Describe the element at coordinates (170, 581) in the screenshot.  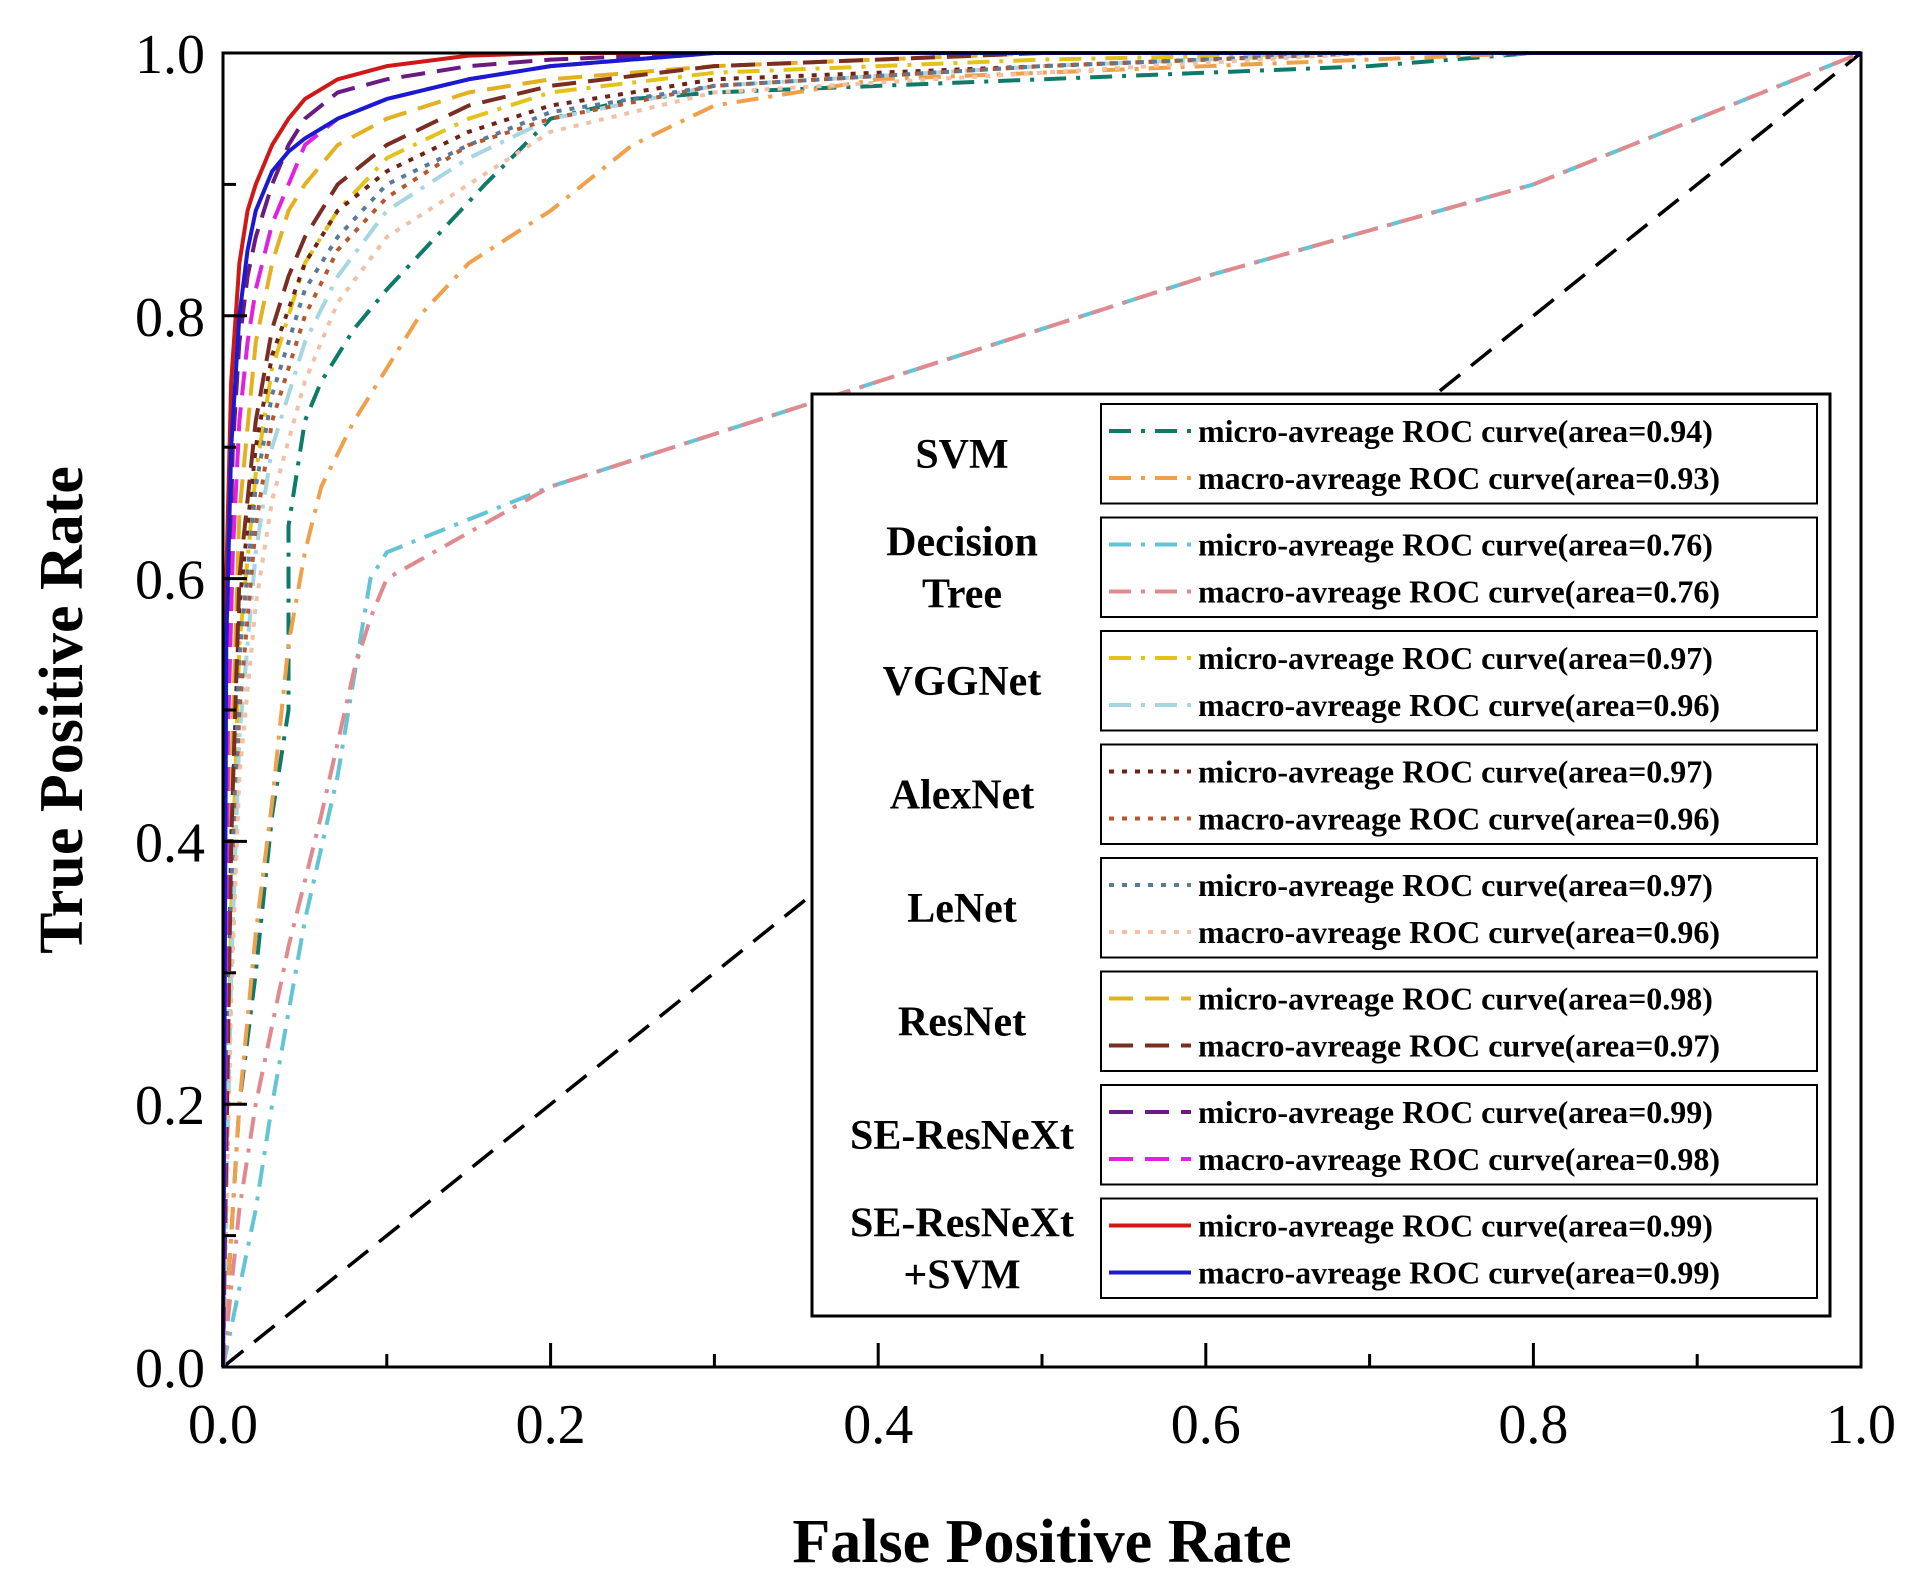
I see `y-tick-label: 0.6` at that location.